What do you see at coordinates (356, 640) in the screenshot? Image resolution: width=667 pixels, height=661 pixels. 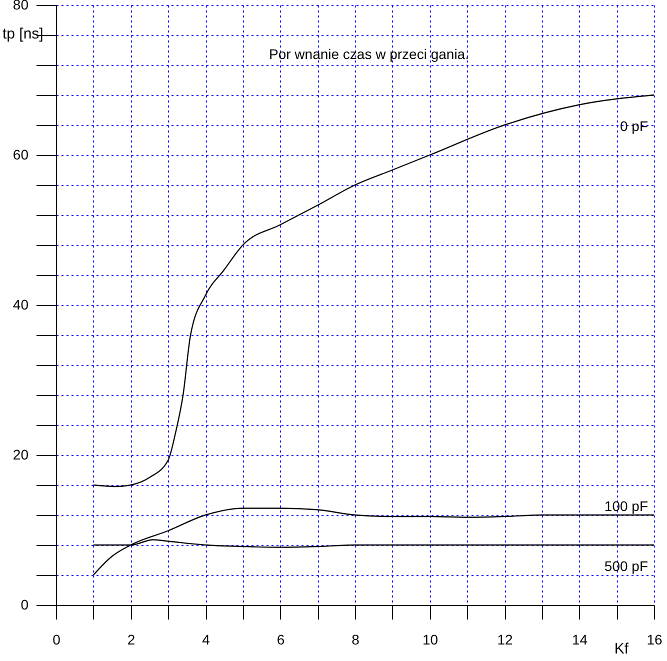 I see `x-tick-label: 8` at bounding box center [356, 640].